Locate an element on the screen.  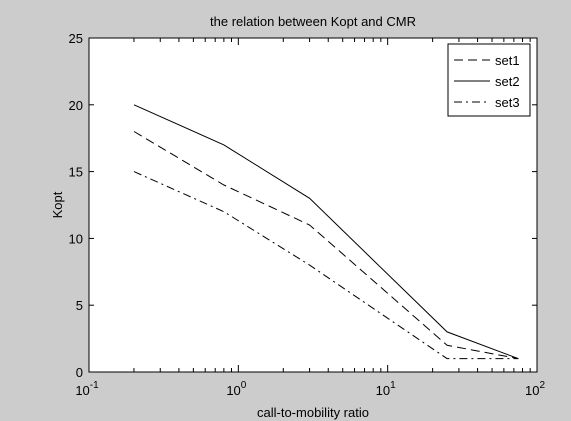
legend-box is located at coordinates (489, 80).